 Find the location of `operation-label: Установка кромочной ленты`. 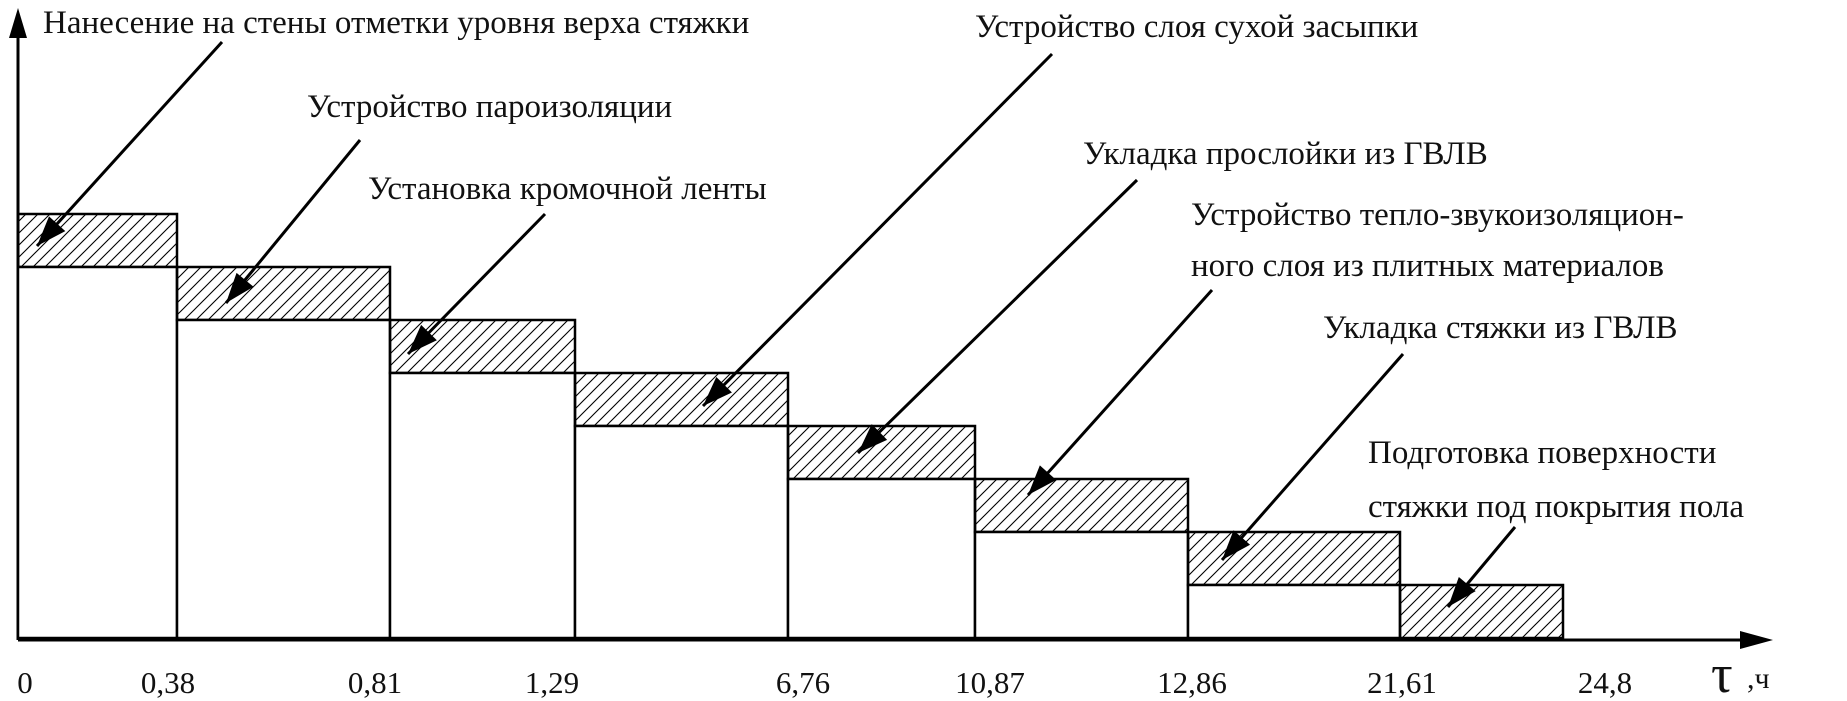

operation-label: Установка кромочной ленты is located at coordinates (567, 189).